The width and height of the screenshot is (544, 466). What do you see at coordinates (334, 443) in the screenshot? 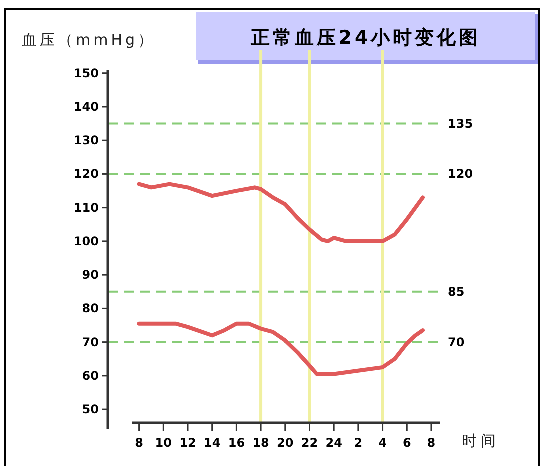
I see `x-tick-label: 24` at bounding box center [334, 443].